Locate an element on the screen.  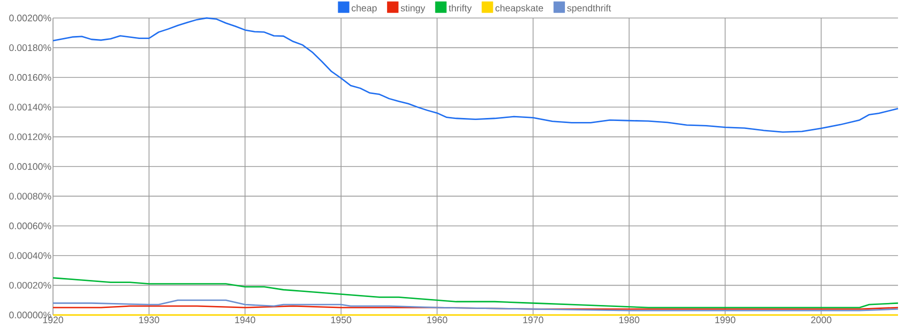
y-tick-label: 0.00160% is located at coordinates (30, 77).